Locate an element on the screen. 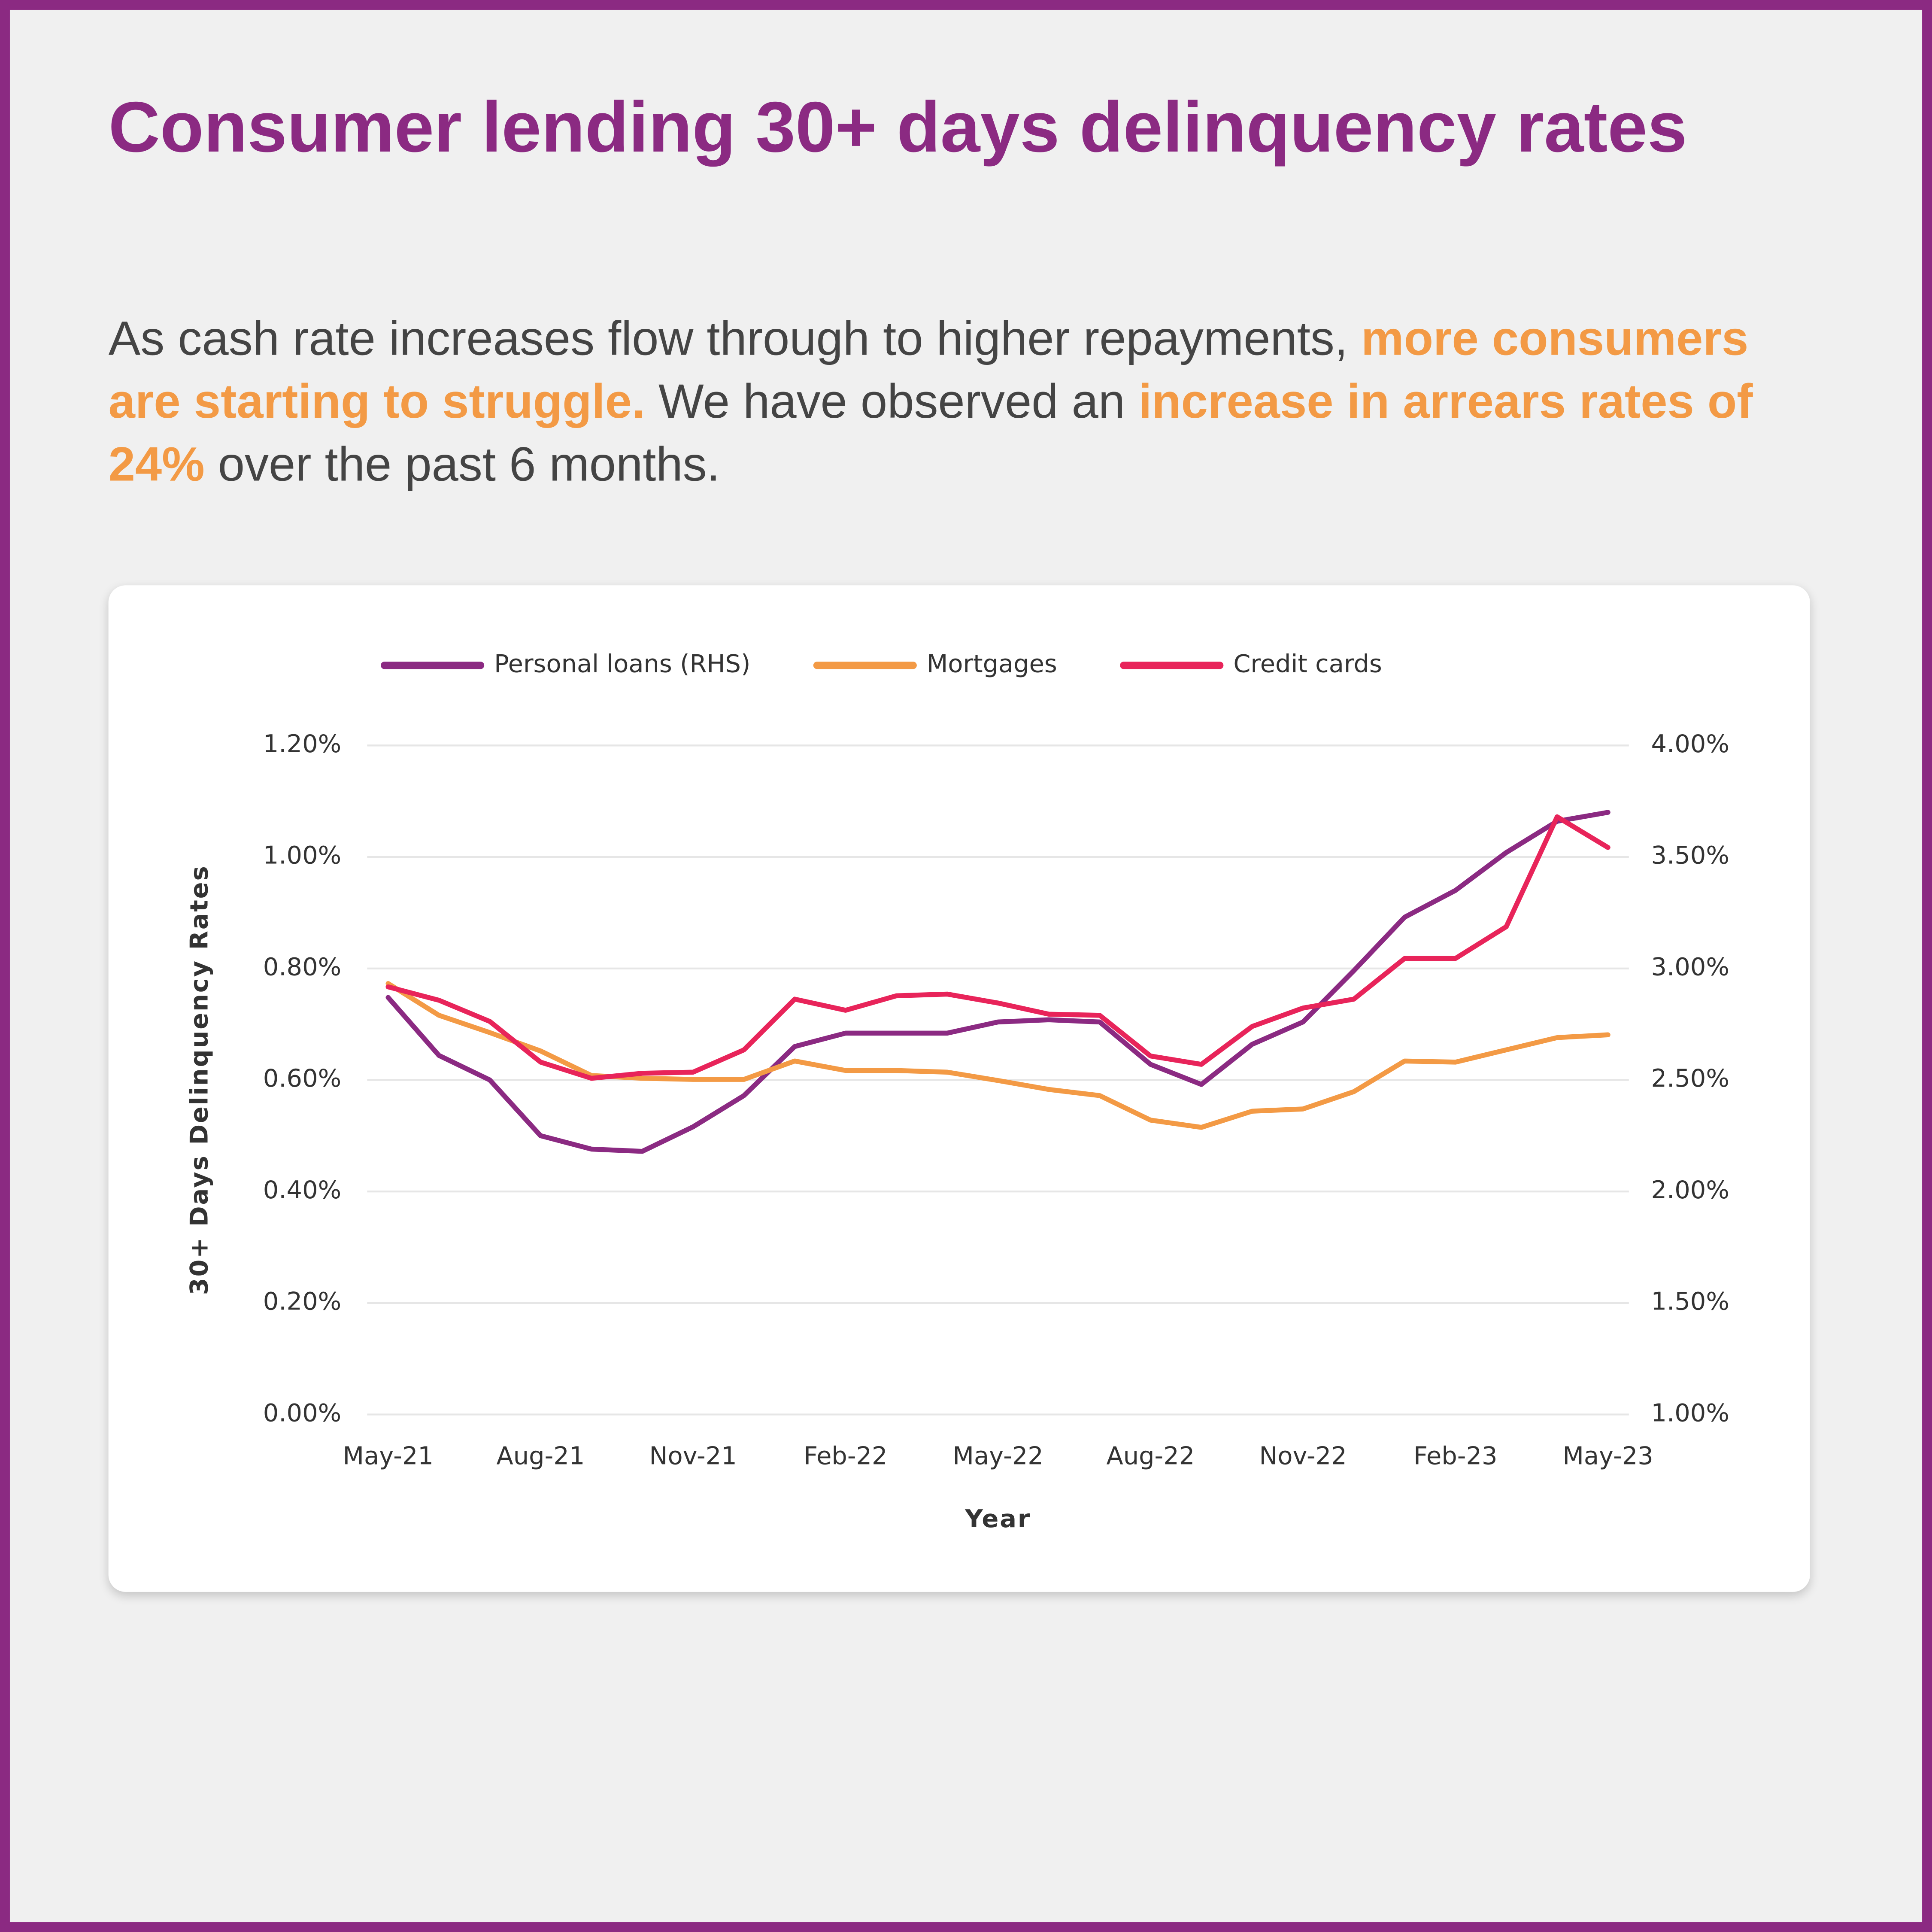 This screenshot has height=1932, width=1932. x-tick-label: Aug-21 is located at coordinates (541, 1456).